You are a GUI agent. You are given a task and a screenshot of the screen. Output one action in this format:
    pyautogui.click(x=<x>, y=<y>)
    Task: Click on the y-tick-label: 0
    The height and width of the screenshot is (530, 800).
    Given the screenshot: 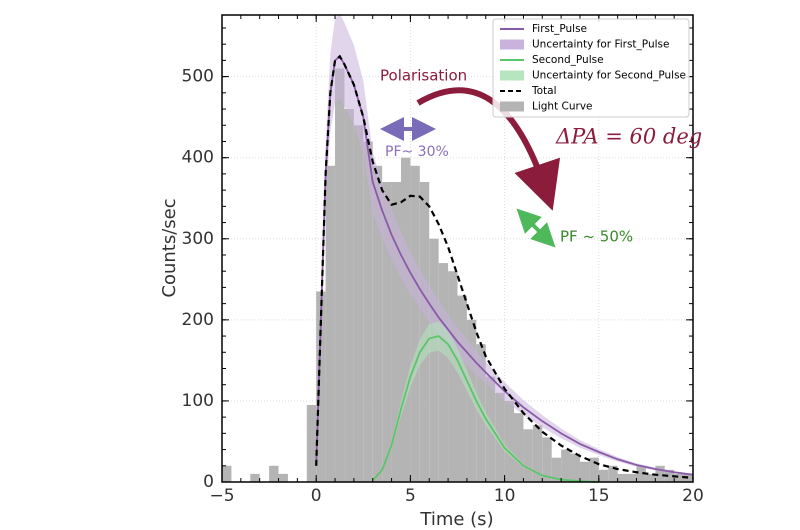 What is the action you would take?
    pyautogui.click(x=208, y=482)
    